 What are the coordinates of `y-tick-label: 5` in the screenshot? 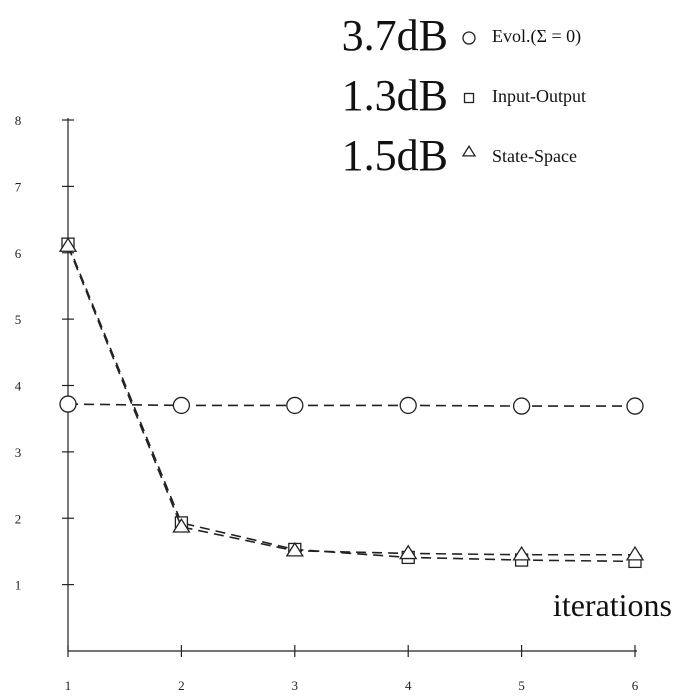 It's located at (18, 319).